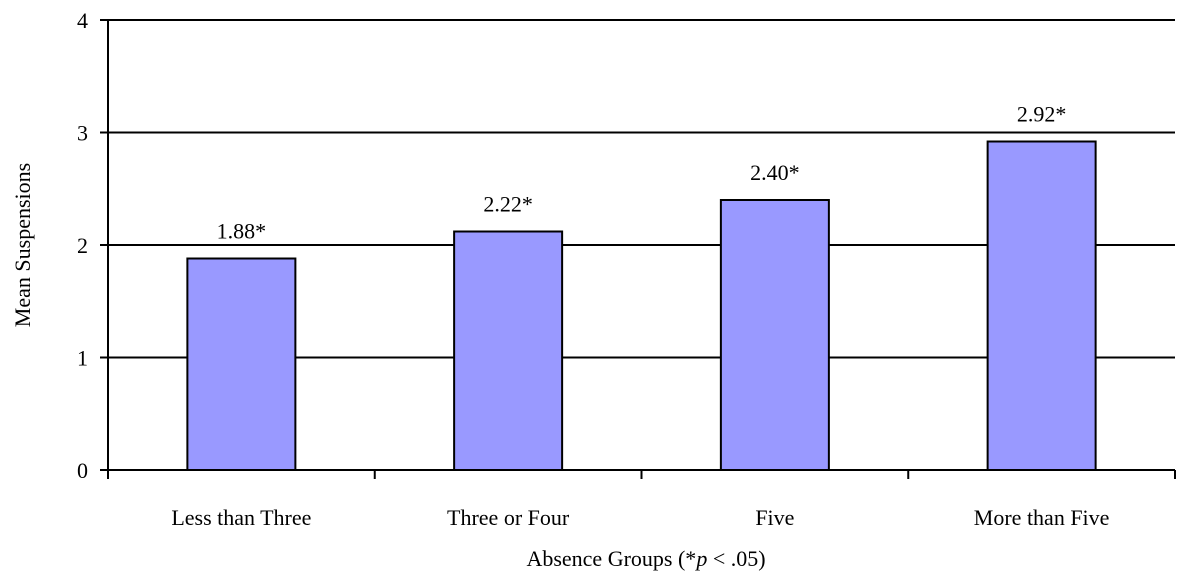 The image size is (1180, 576). Describe the element at coordinates (82, 470) in the screenshot. I see `y-tick-label: 0` at that location.